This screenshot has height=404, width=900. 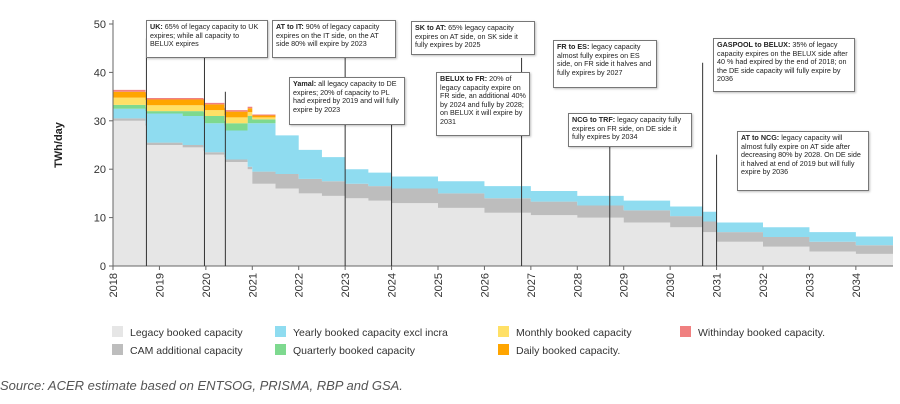 I want to click on legend-label: Legacy booked capacity, so click(x=186, y=333).